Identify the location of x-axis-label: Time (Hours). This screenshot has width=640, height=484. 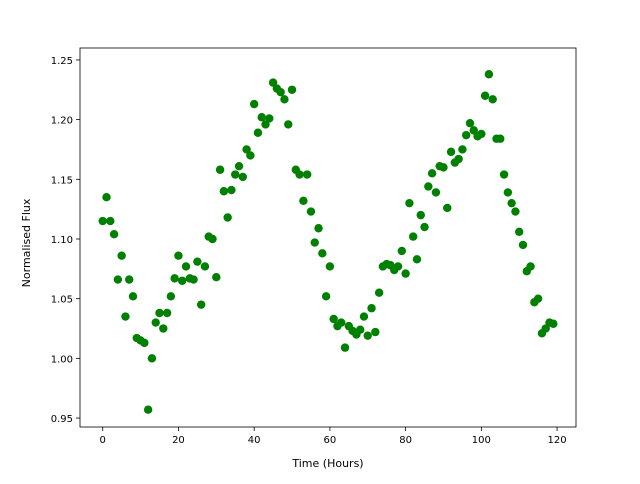
(327, 463).